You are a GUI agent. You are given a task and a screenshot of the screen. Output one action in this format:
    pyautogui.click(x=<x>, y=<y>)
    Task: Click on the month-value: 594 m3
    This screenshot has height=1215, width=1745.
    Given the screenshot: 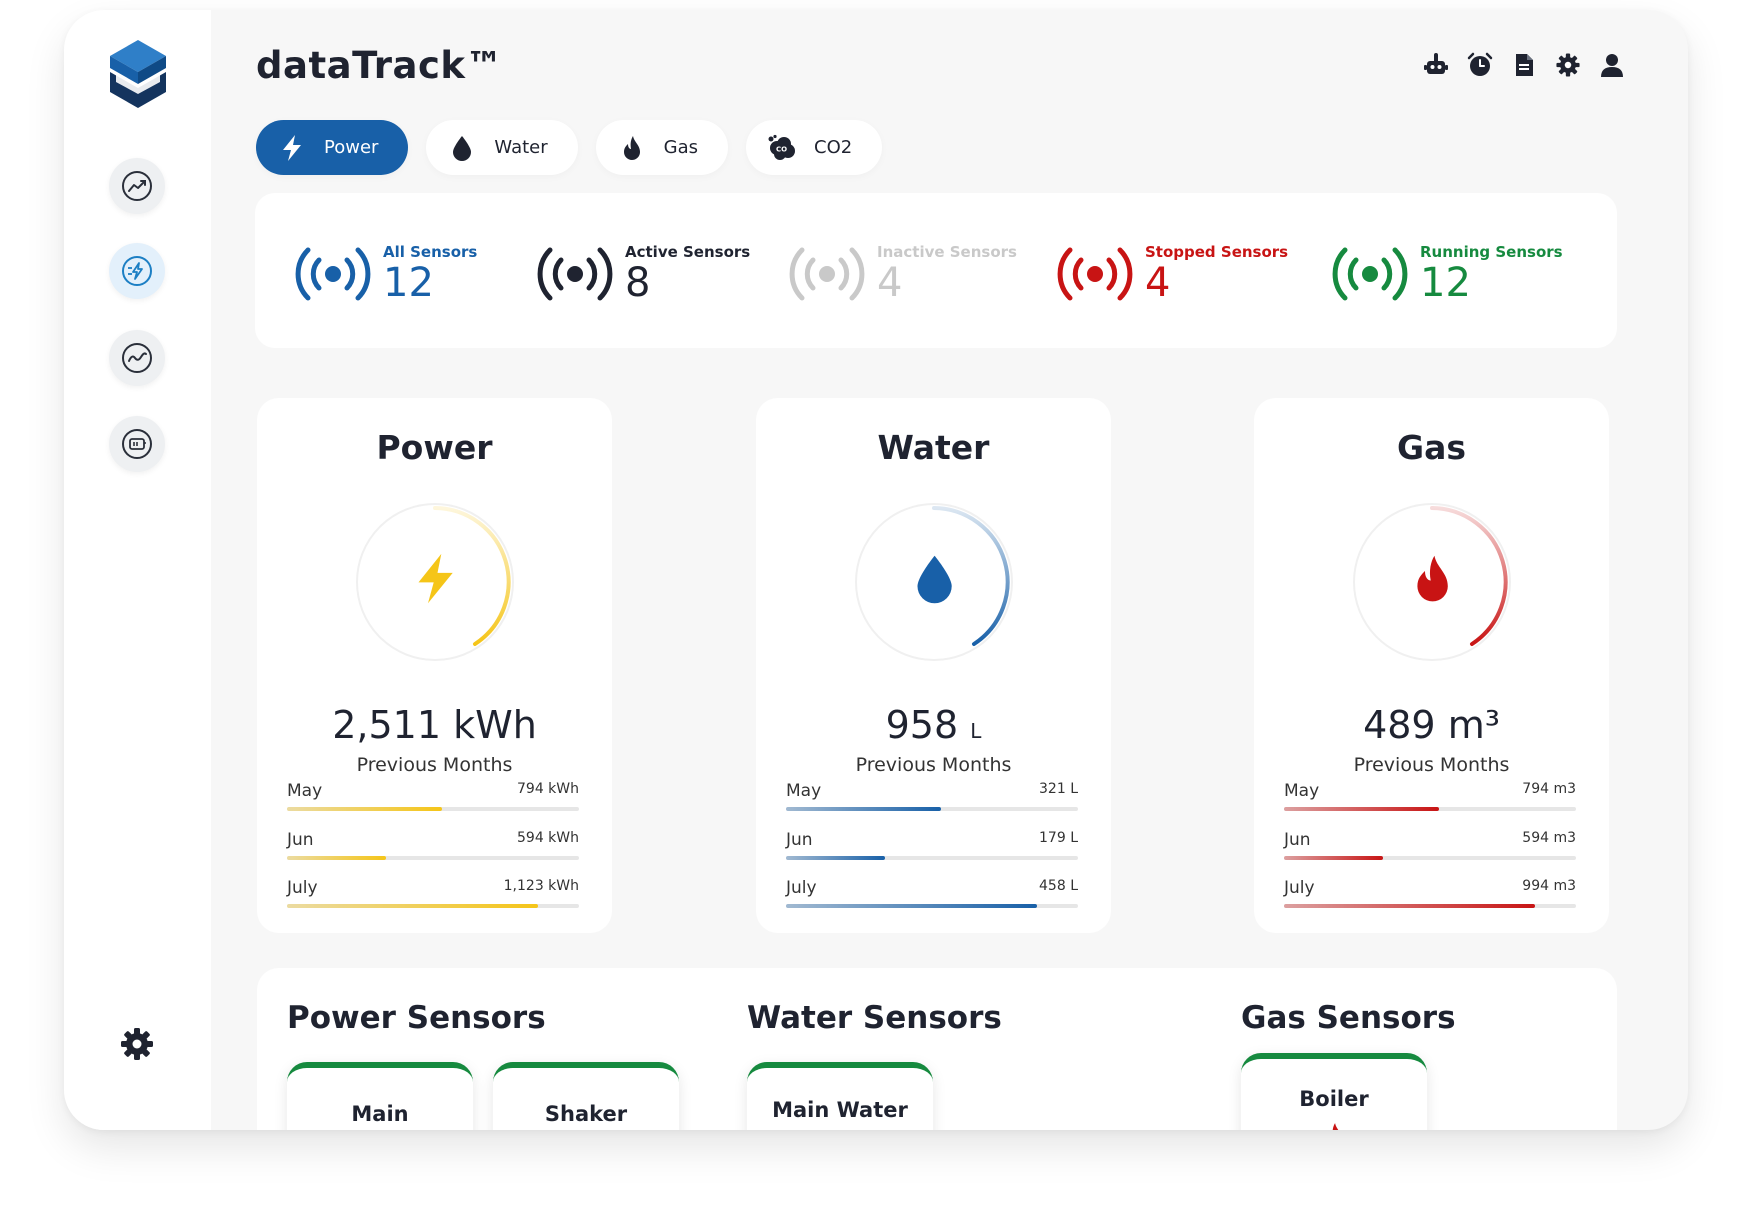 What is the action you would take?
    pyautogui.click(x=1549, y=838)
    